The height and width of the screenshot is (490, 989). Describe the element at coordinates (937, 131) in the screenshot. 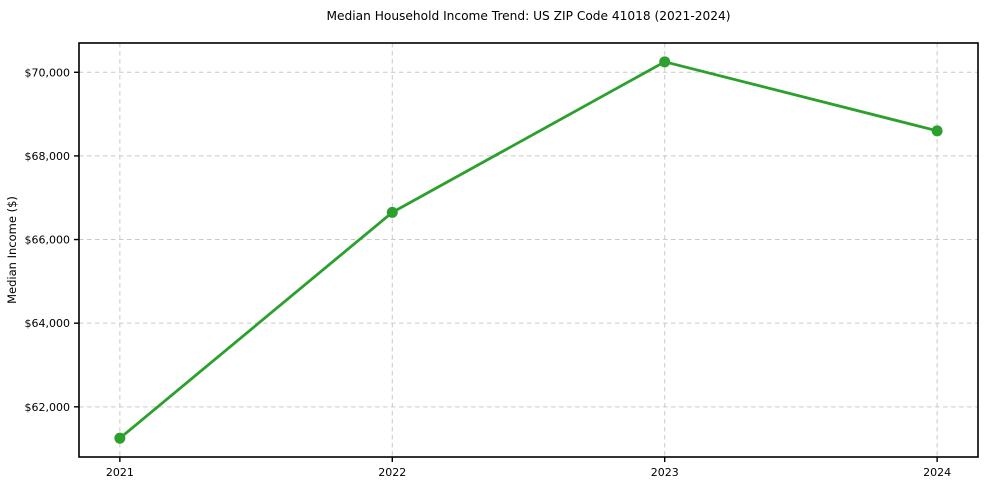

I see `data-point-2024` at that location.